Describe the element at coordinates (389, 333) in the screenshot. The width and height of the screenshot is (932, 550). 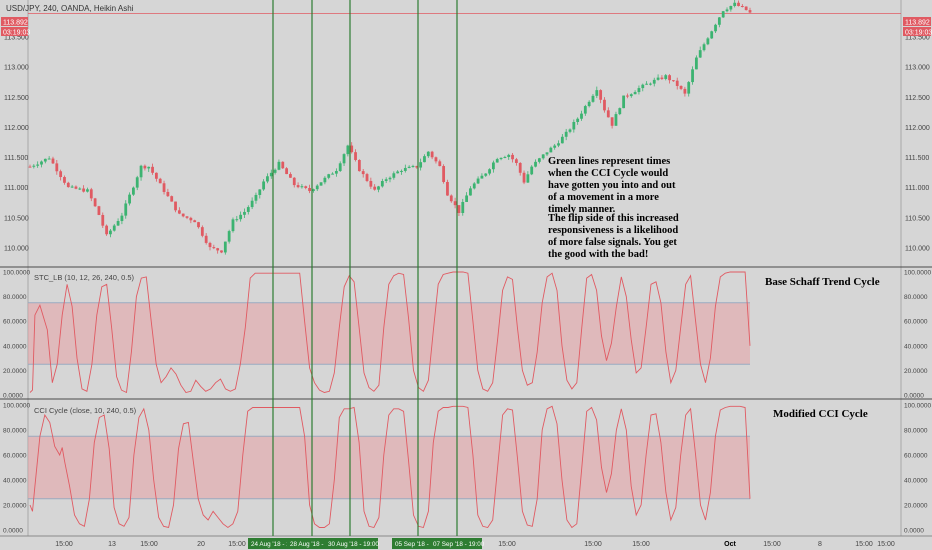
I see `stc-band` at that location.